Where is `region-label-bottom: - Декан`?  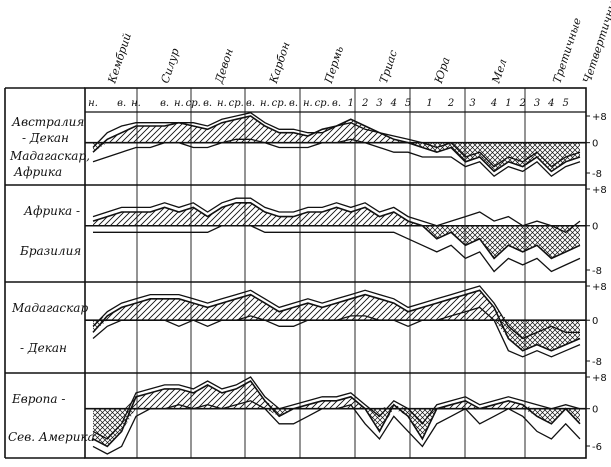
region-label-bottom: - Декан is located at coordinates (43, 348).